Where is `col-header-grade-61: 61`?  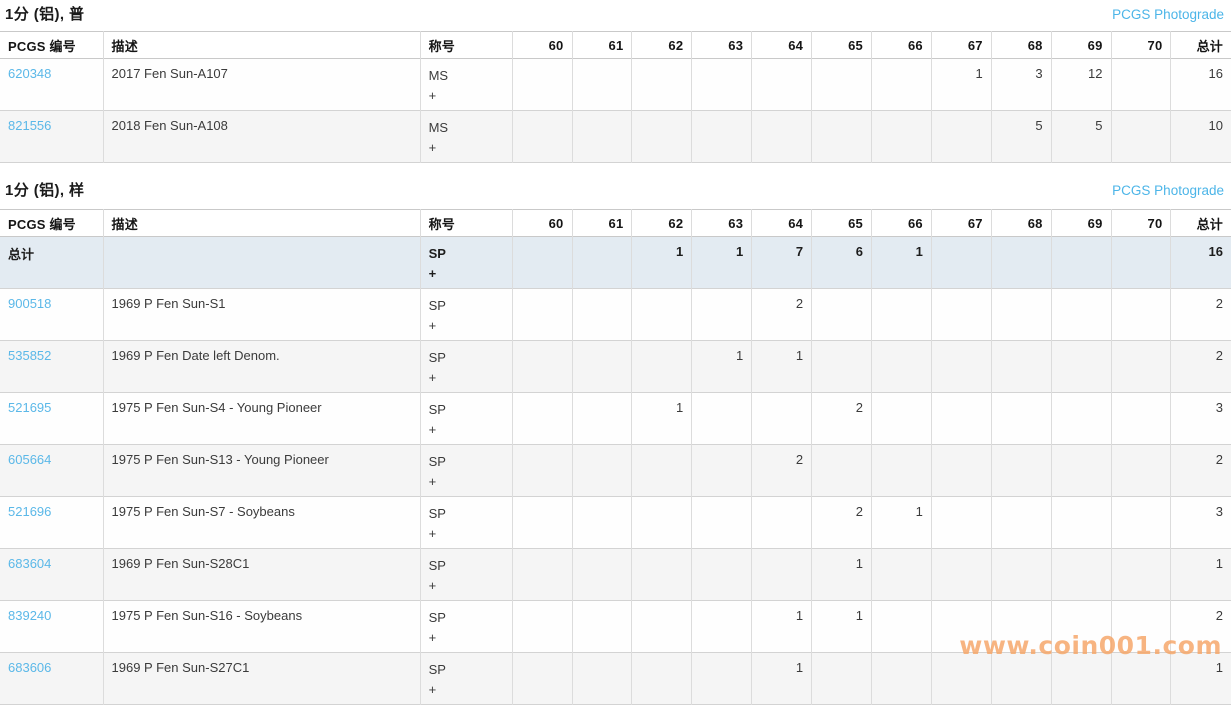 col-header-grade-61: 61 is located at coordinates (602, 223).